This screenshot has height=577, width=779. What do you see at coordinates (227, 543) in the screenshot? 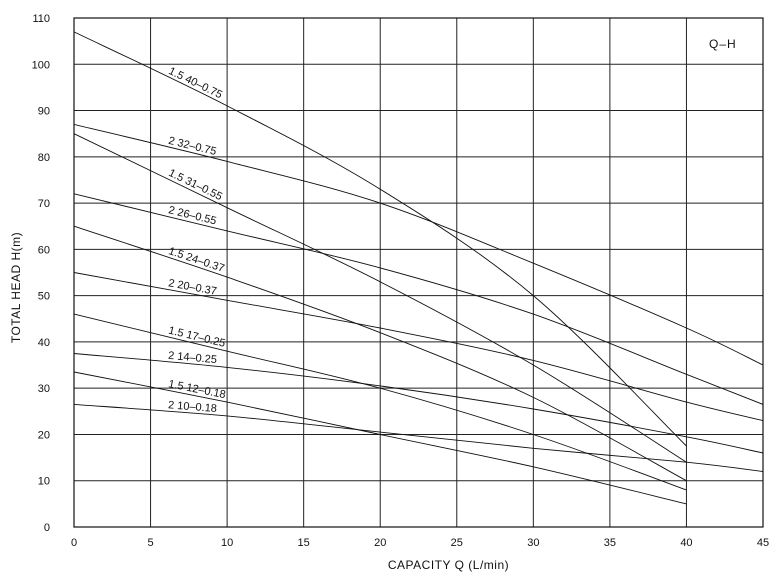
I see `x-tick-label: 10` at bounding box center [227, 543].